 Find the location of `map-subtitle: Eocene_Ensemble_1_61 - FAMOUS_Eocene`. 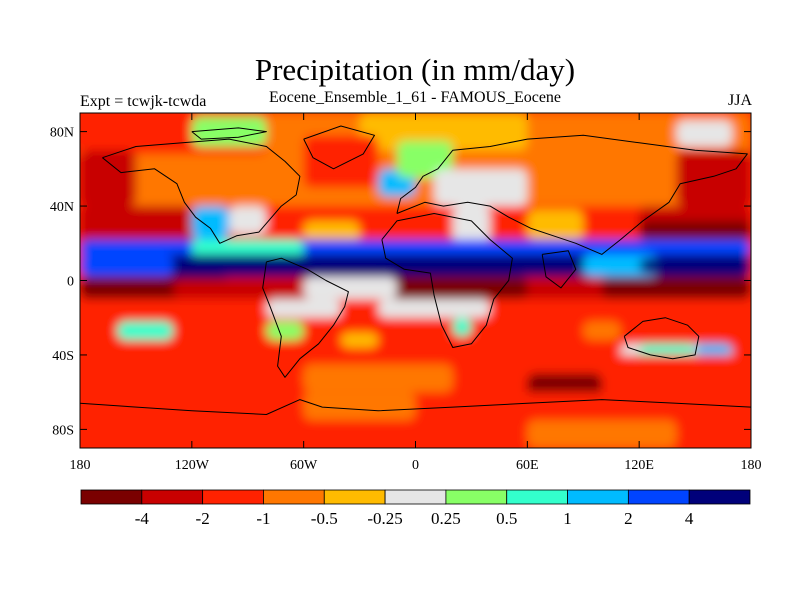

map-subtitle: Eocene_Ensemble_1_61 - FAMOUS_Eocene is located at coordinates (415, 97).